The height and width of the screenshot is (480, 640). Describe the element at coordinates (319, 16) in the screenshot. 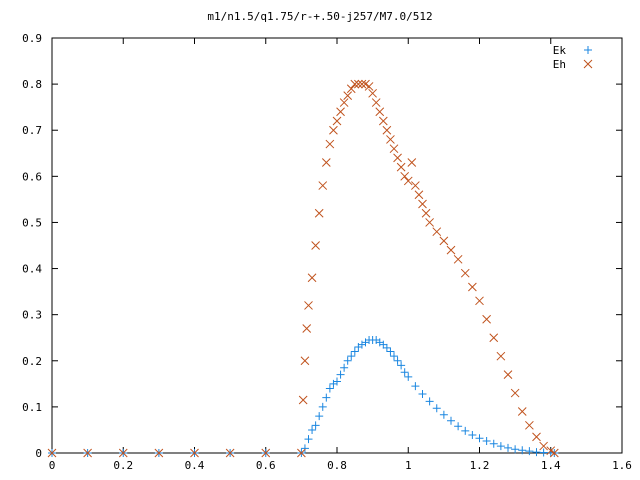

I see `chart-title: m1/n1.5/q1.75/r-+.50-j257/M7.0/512` at that location.